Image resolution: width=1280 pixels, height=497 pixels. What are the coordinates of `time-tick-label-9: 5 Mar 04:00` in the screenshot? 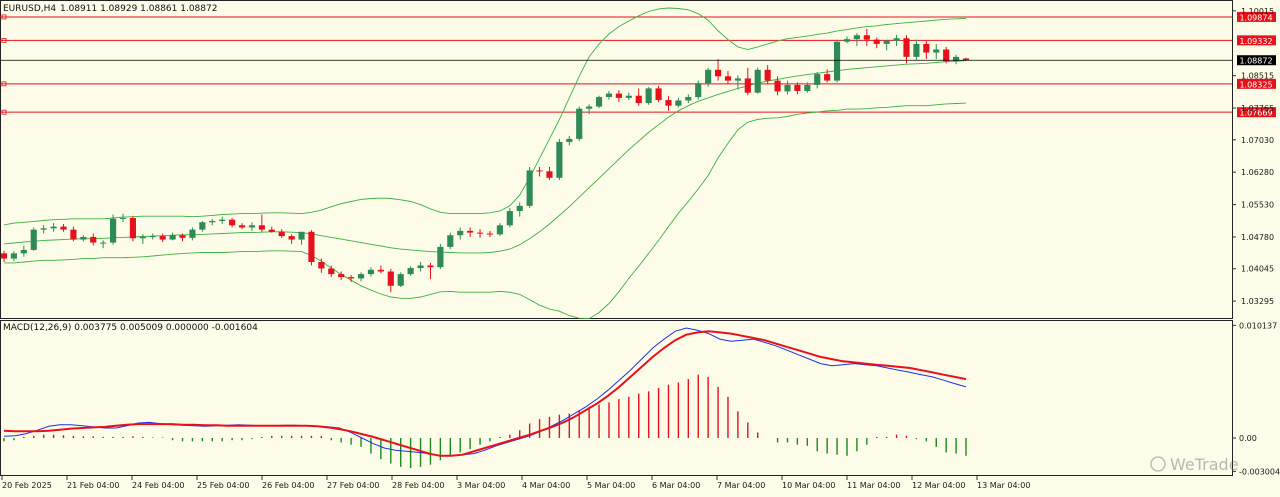 It's located at (611, 485).